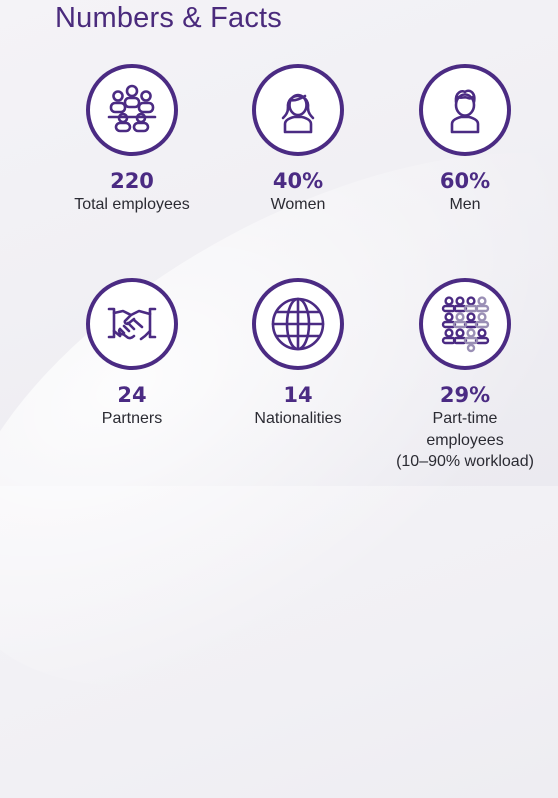 The width and height of the screenshot is (558, 798). I want to click on stat-men: 60% Men, so click(465, 140).